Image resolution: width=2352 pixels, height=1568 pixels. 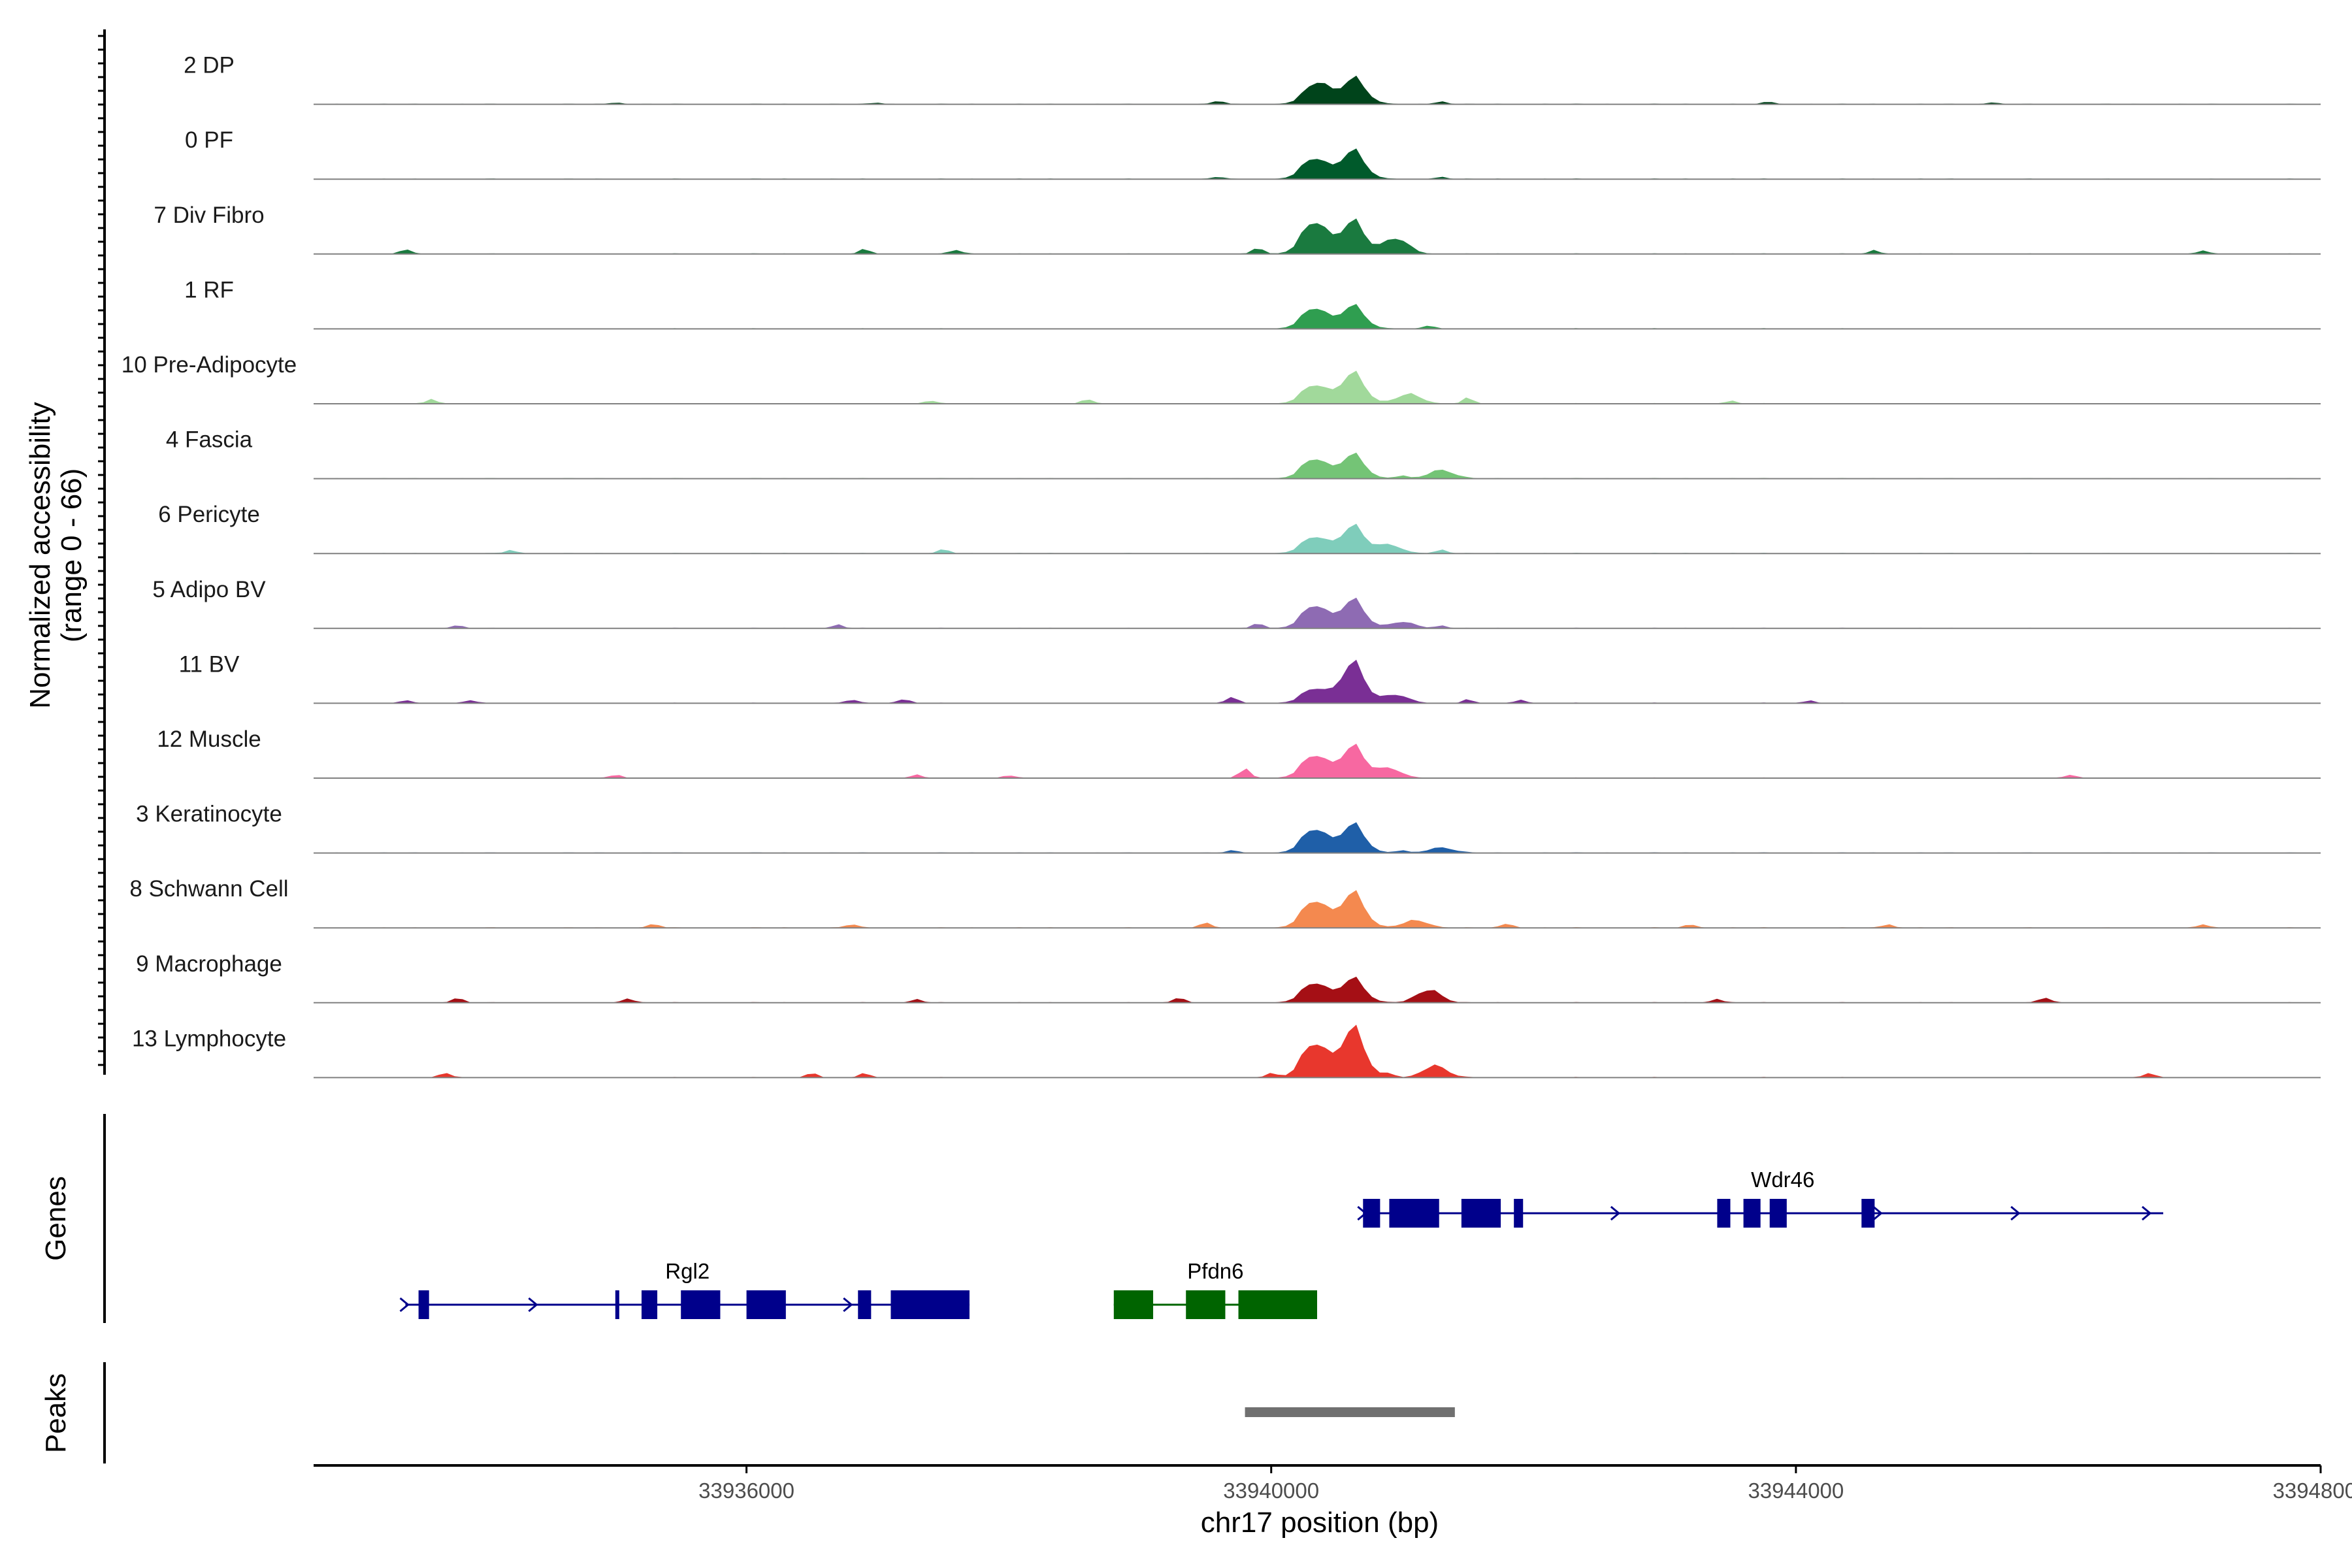 What do you see at coordinates (209, 739) in the screenshot?
I see `track-label: 12 Muscle` at bounding box center [209, 739].